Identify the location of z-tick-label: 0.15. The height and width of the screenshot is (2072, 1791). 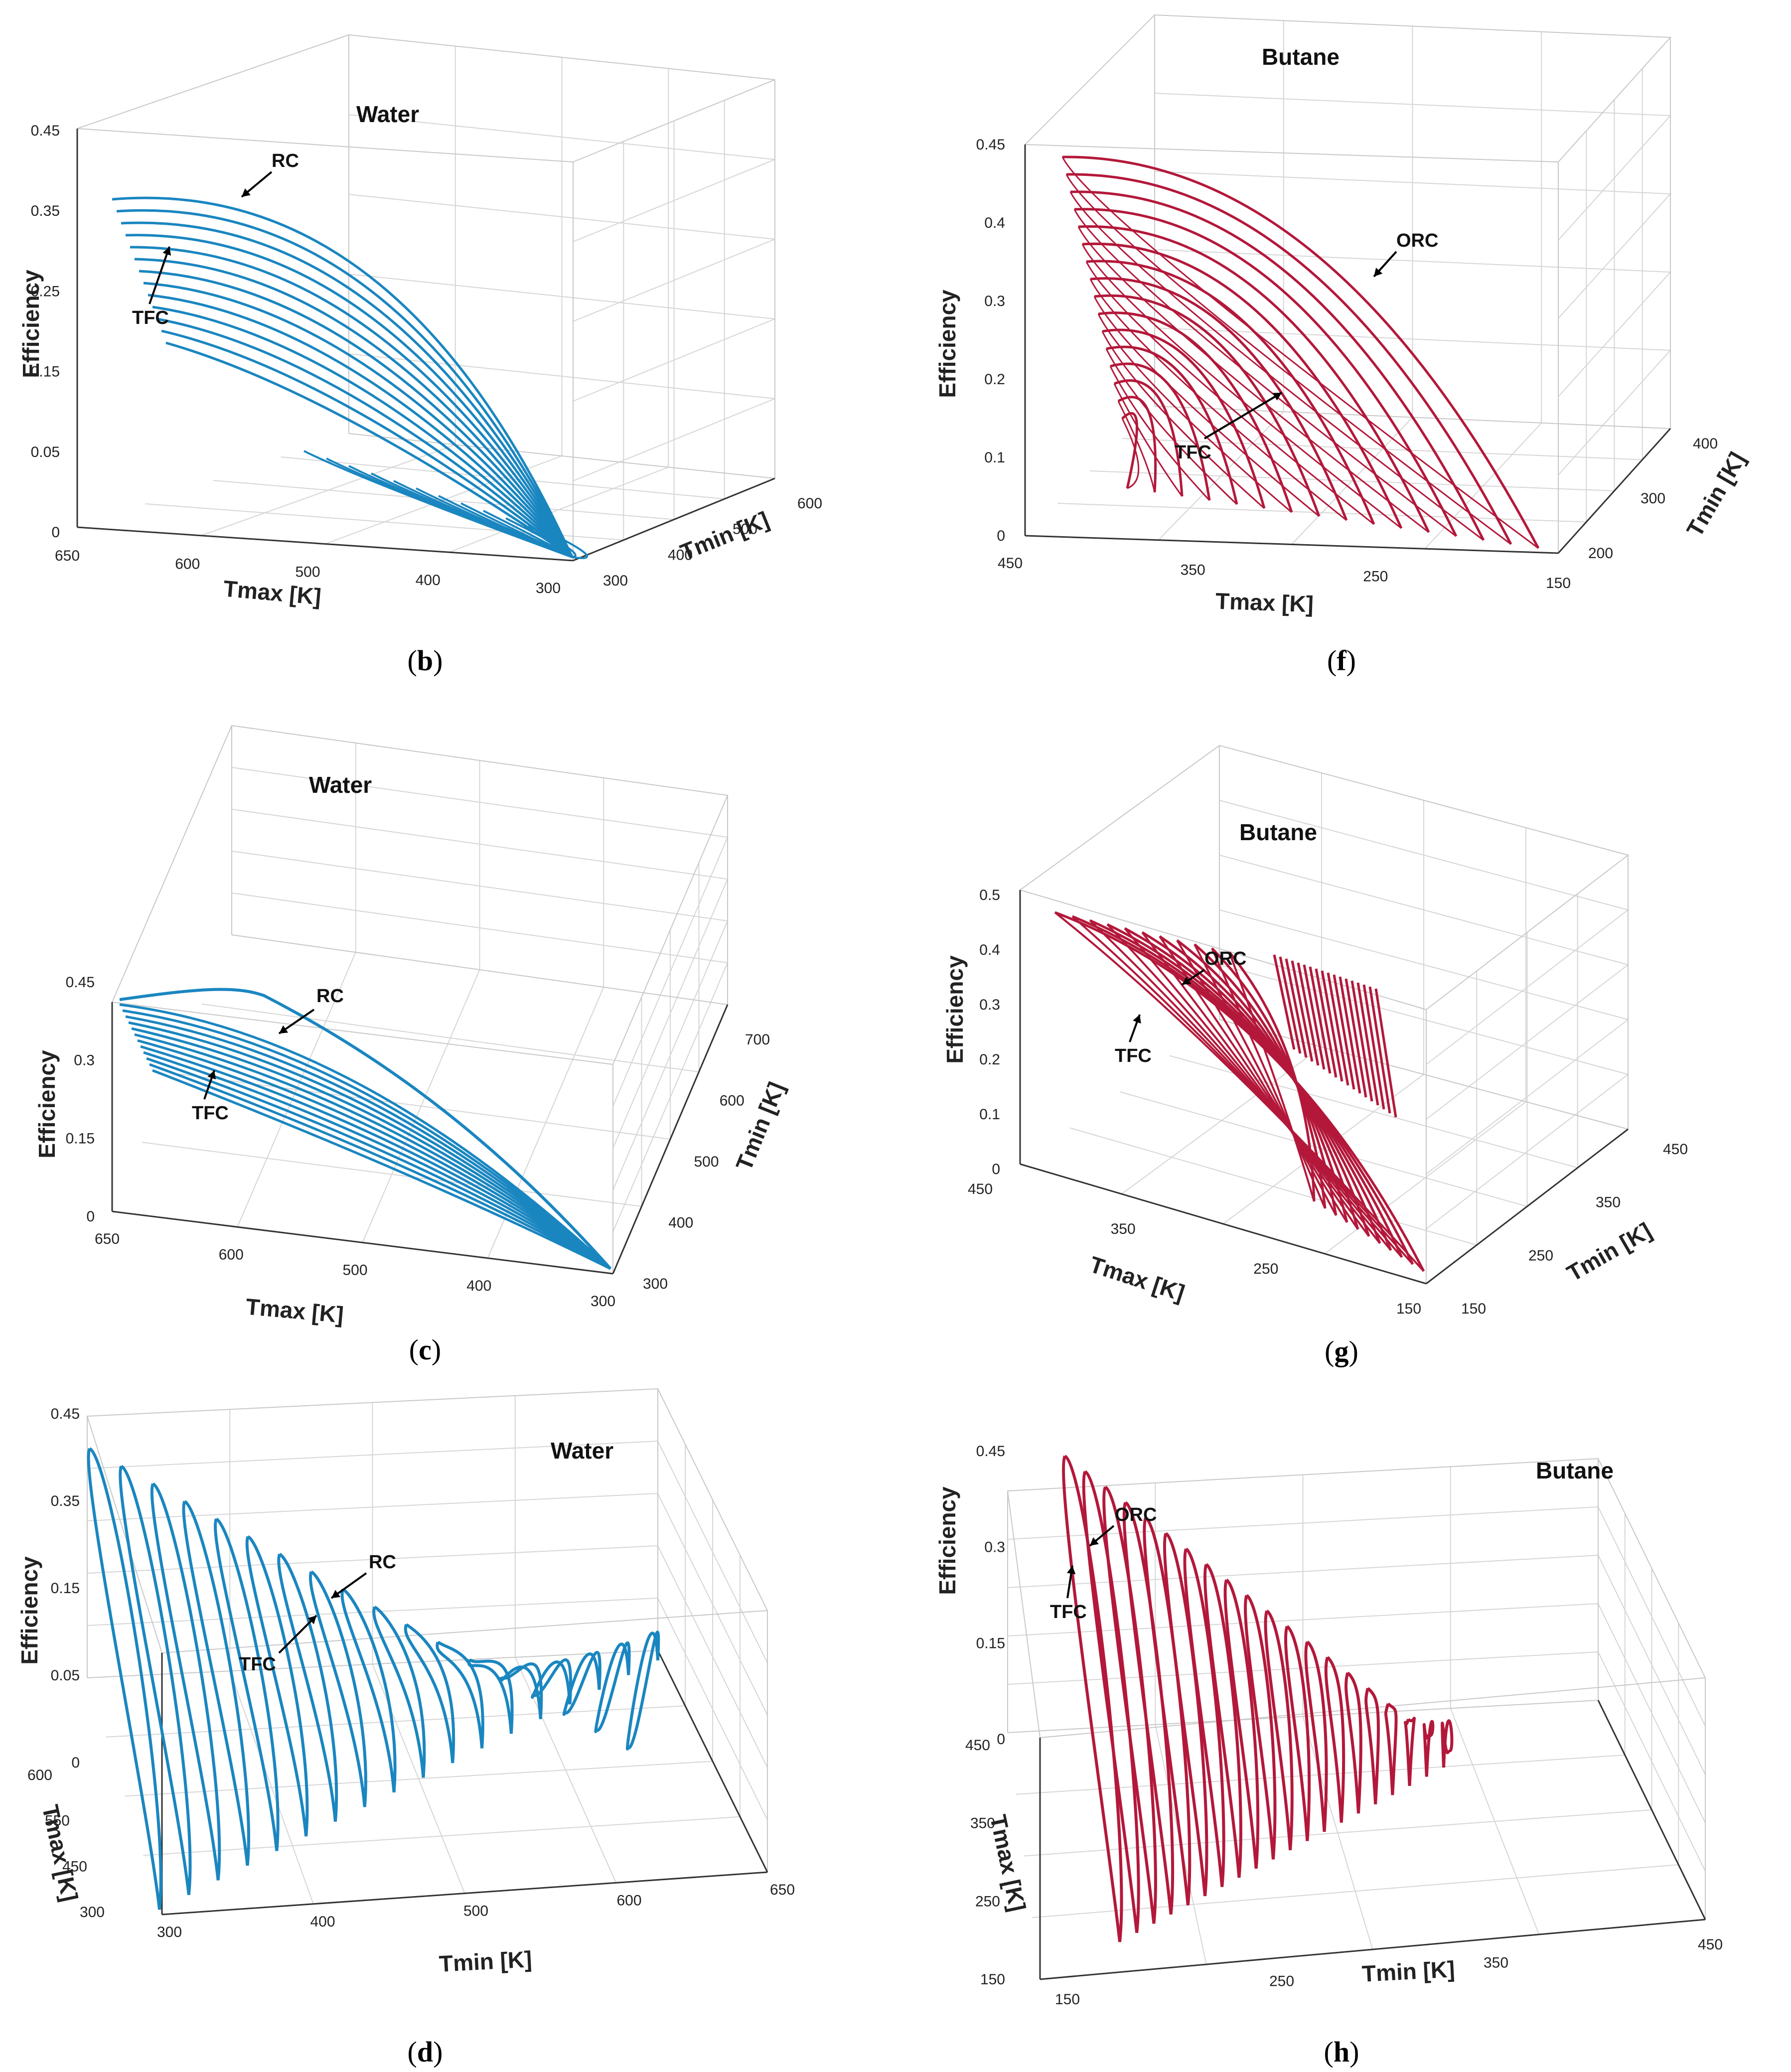
(65, 1588).